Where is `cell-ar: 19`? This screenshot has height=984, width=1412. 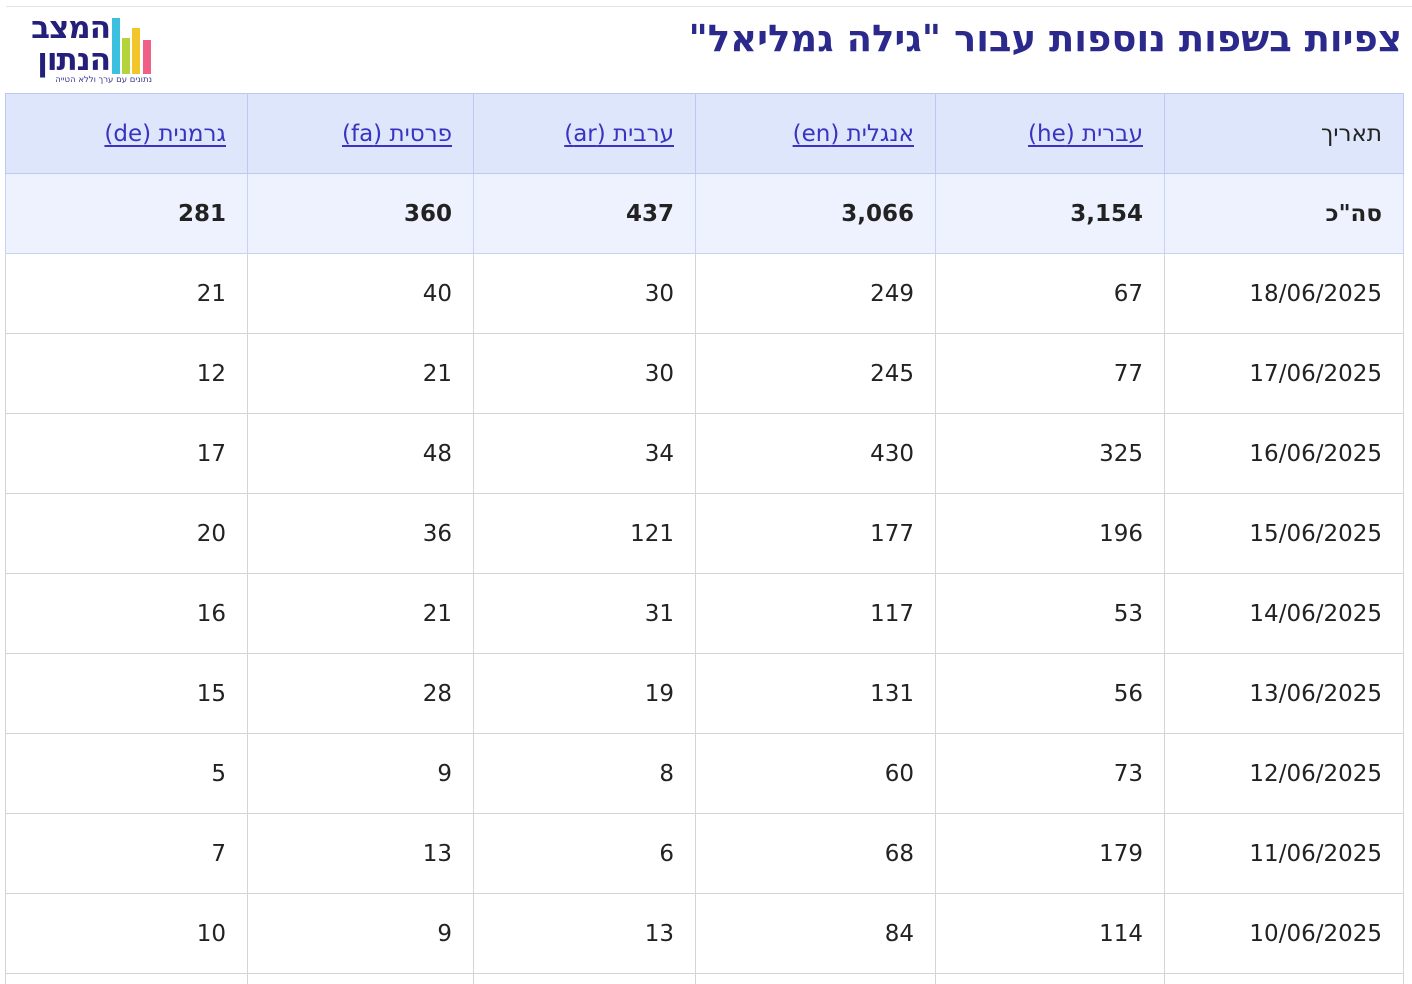 cell-ar: 19 is located at coordinates (584, 693).